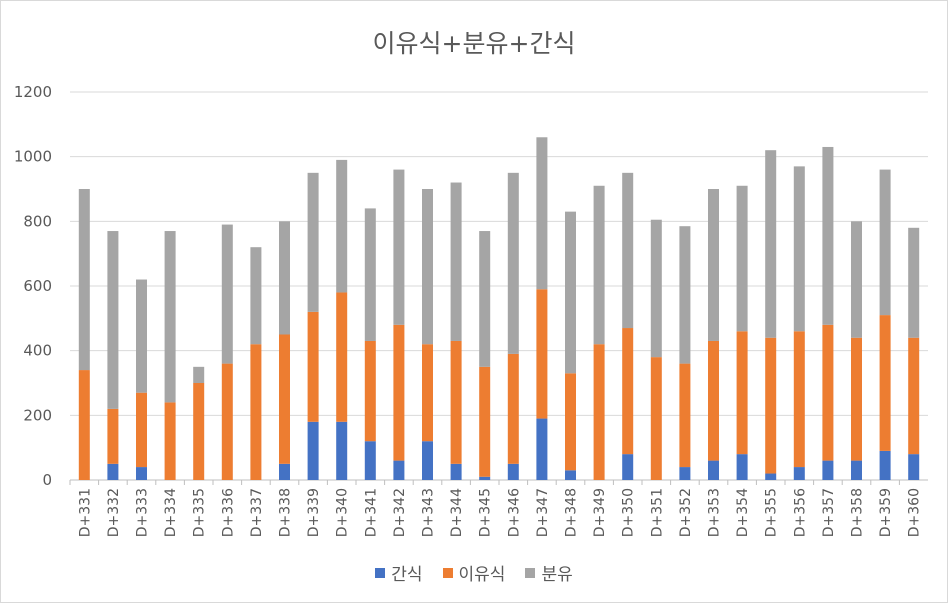 The height and width of the screenshot is (603, 948). What do you see at coordinates (858, 512) in the screenshot?
I see `x-tick-label: D+358` at bounding box center [858, 512].